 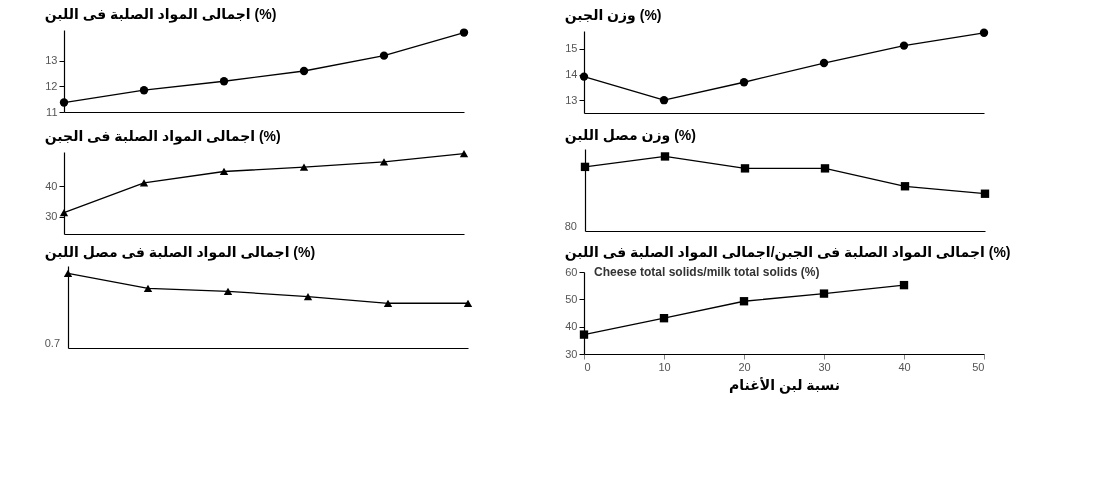 I want to click on x-tick-label: 10, so click(x=664, y=366).